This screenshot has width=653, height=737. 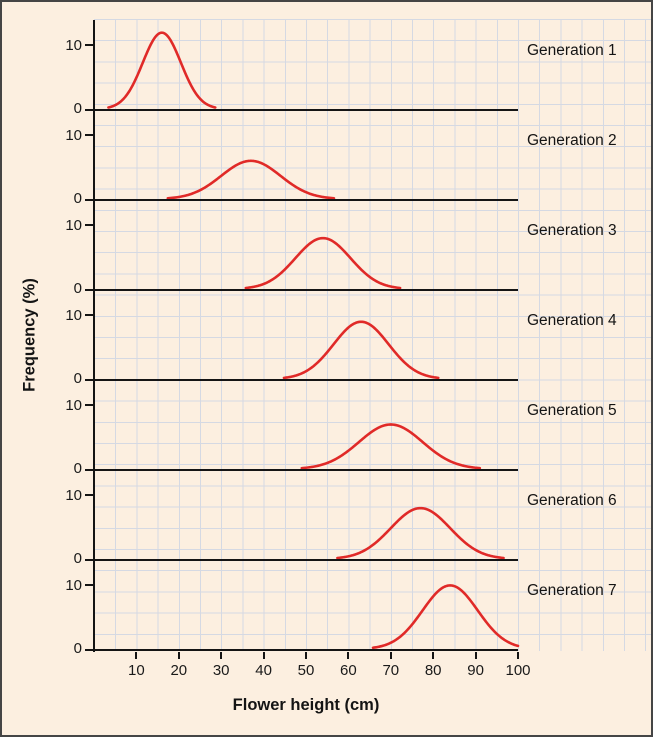 What do you see at coordinates (572, 230) in the screenshot?
I see `generation-label: Generation 3` at bounding box center [572, 230].